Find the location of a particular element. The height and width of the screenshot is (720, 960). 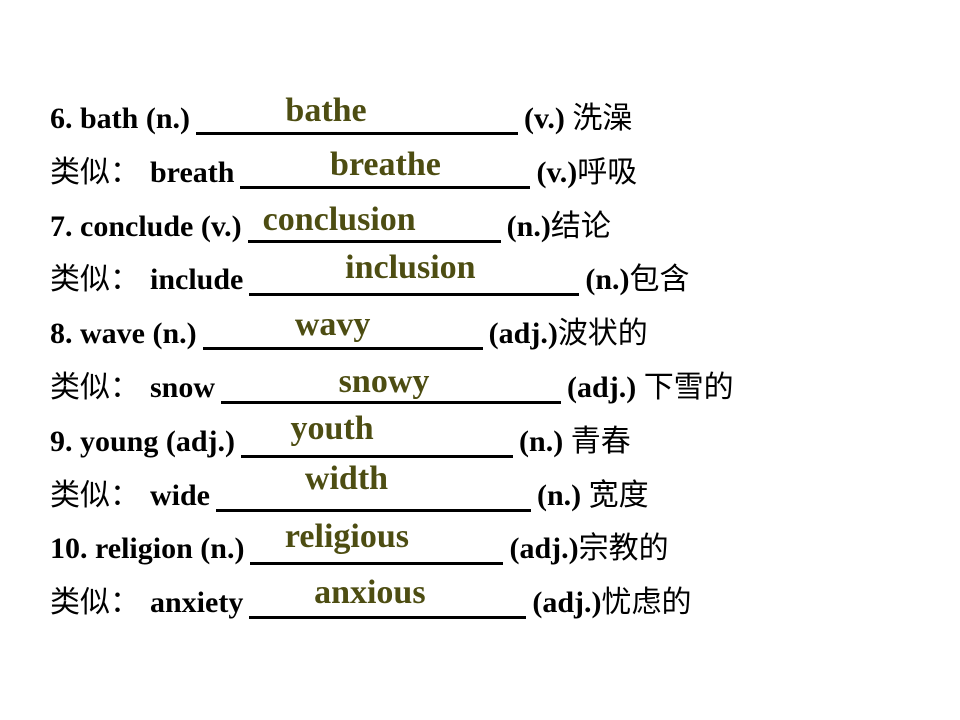

vocab-row: 类似： include inclusion (n.)包含 is located at coordinates (500, 279).